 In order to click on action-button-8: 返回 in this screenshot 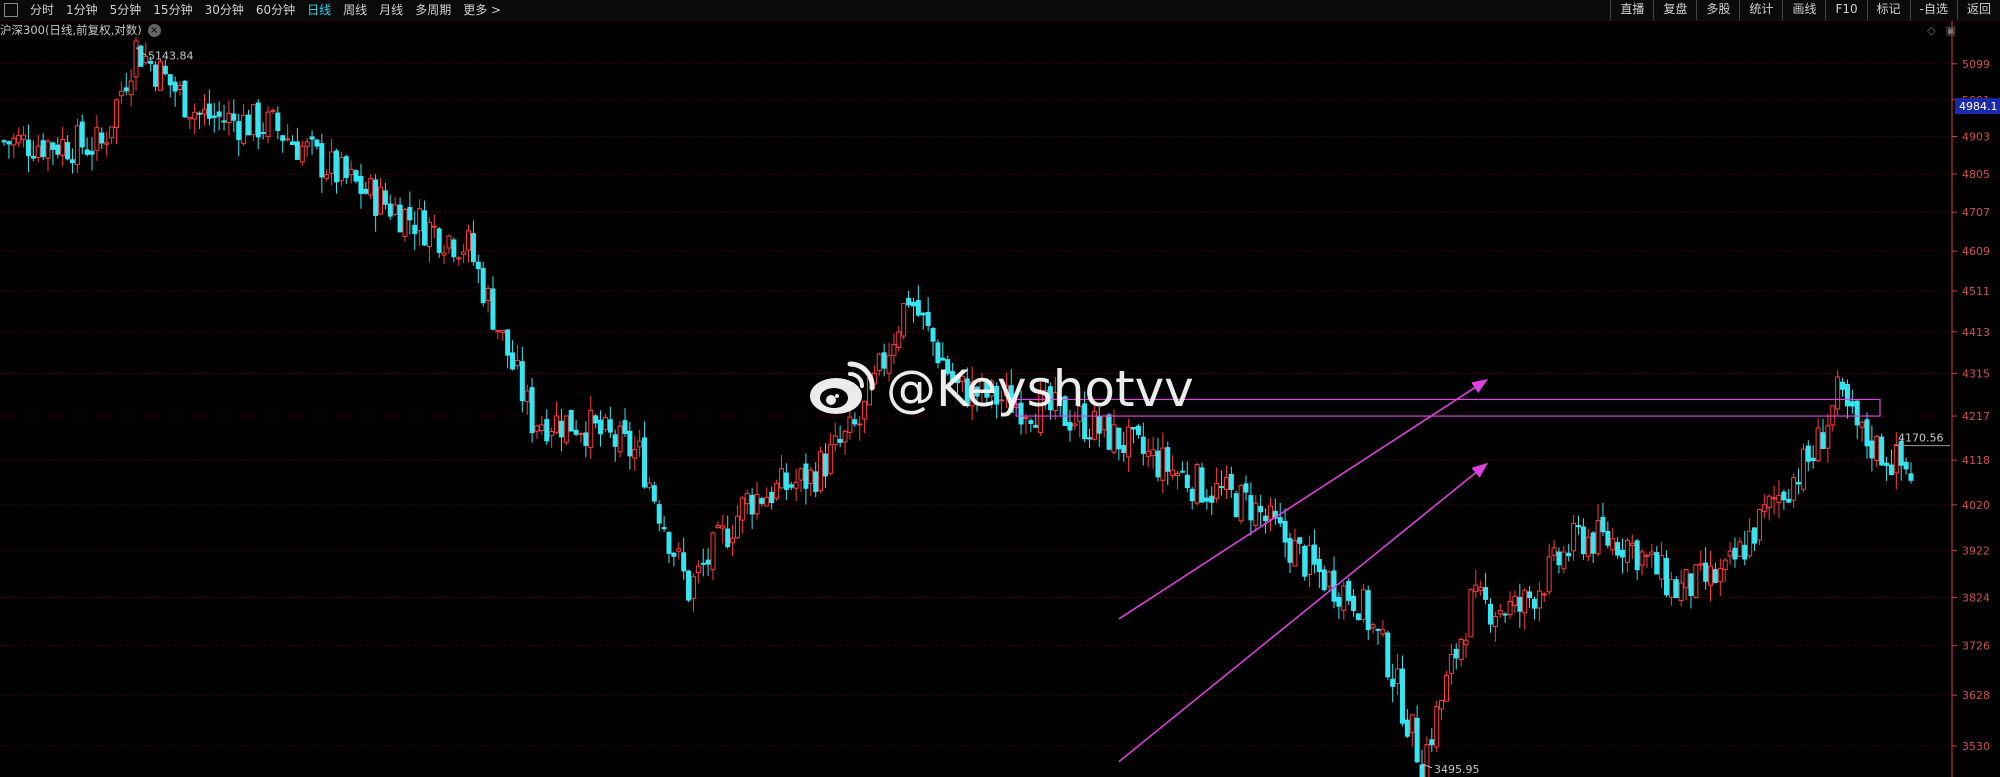, I will do `click(1978, 10)`.